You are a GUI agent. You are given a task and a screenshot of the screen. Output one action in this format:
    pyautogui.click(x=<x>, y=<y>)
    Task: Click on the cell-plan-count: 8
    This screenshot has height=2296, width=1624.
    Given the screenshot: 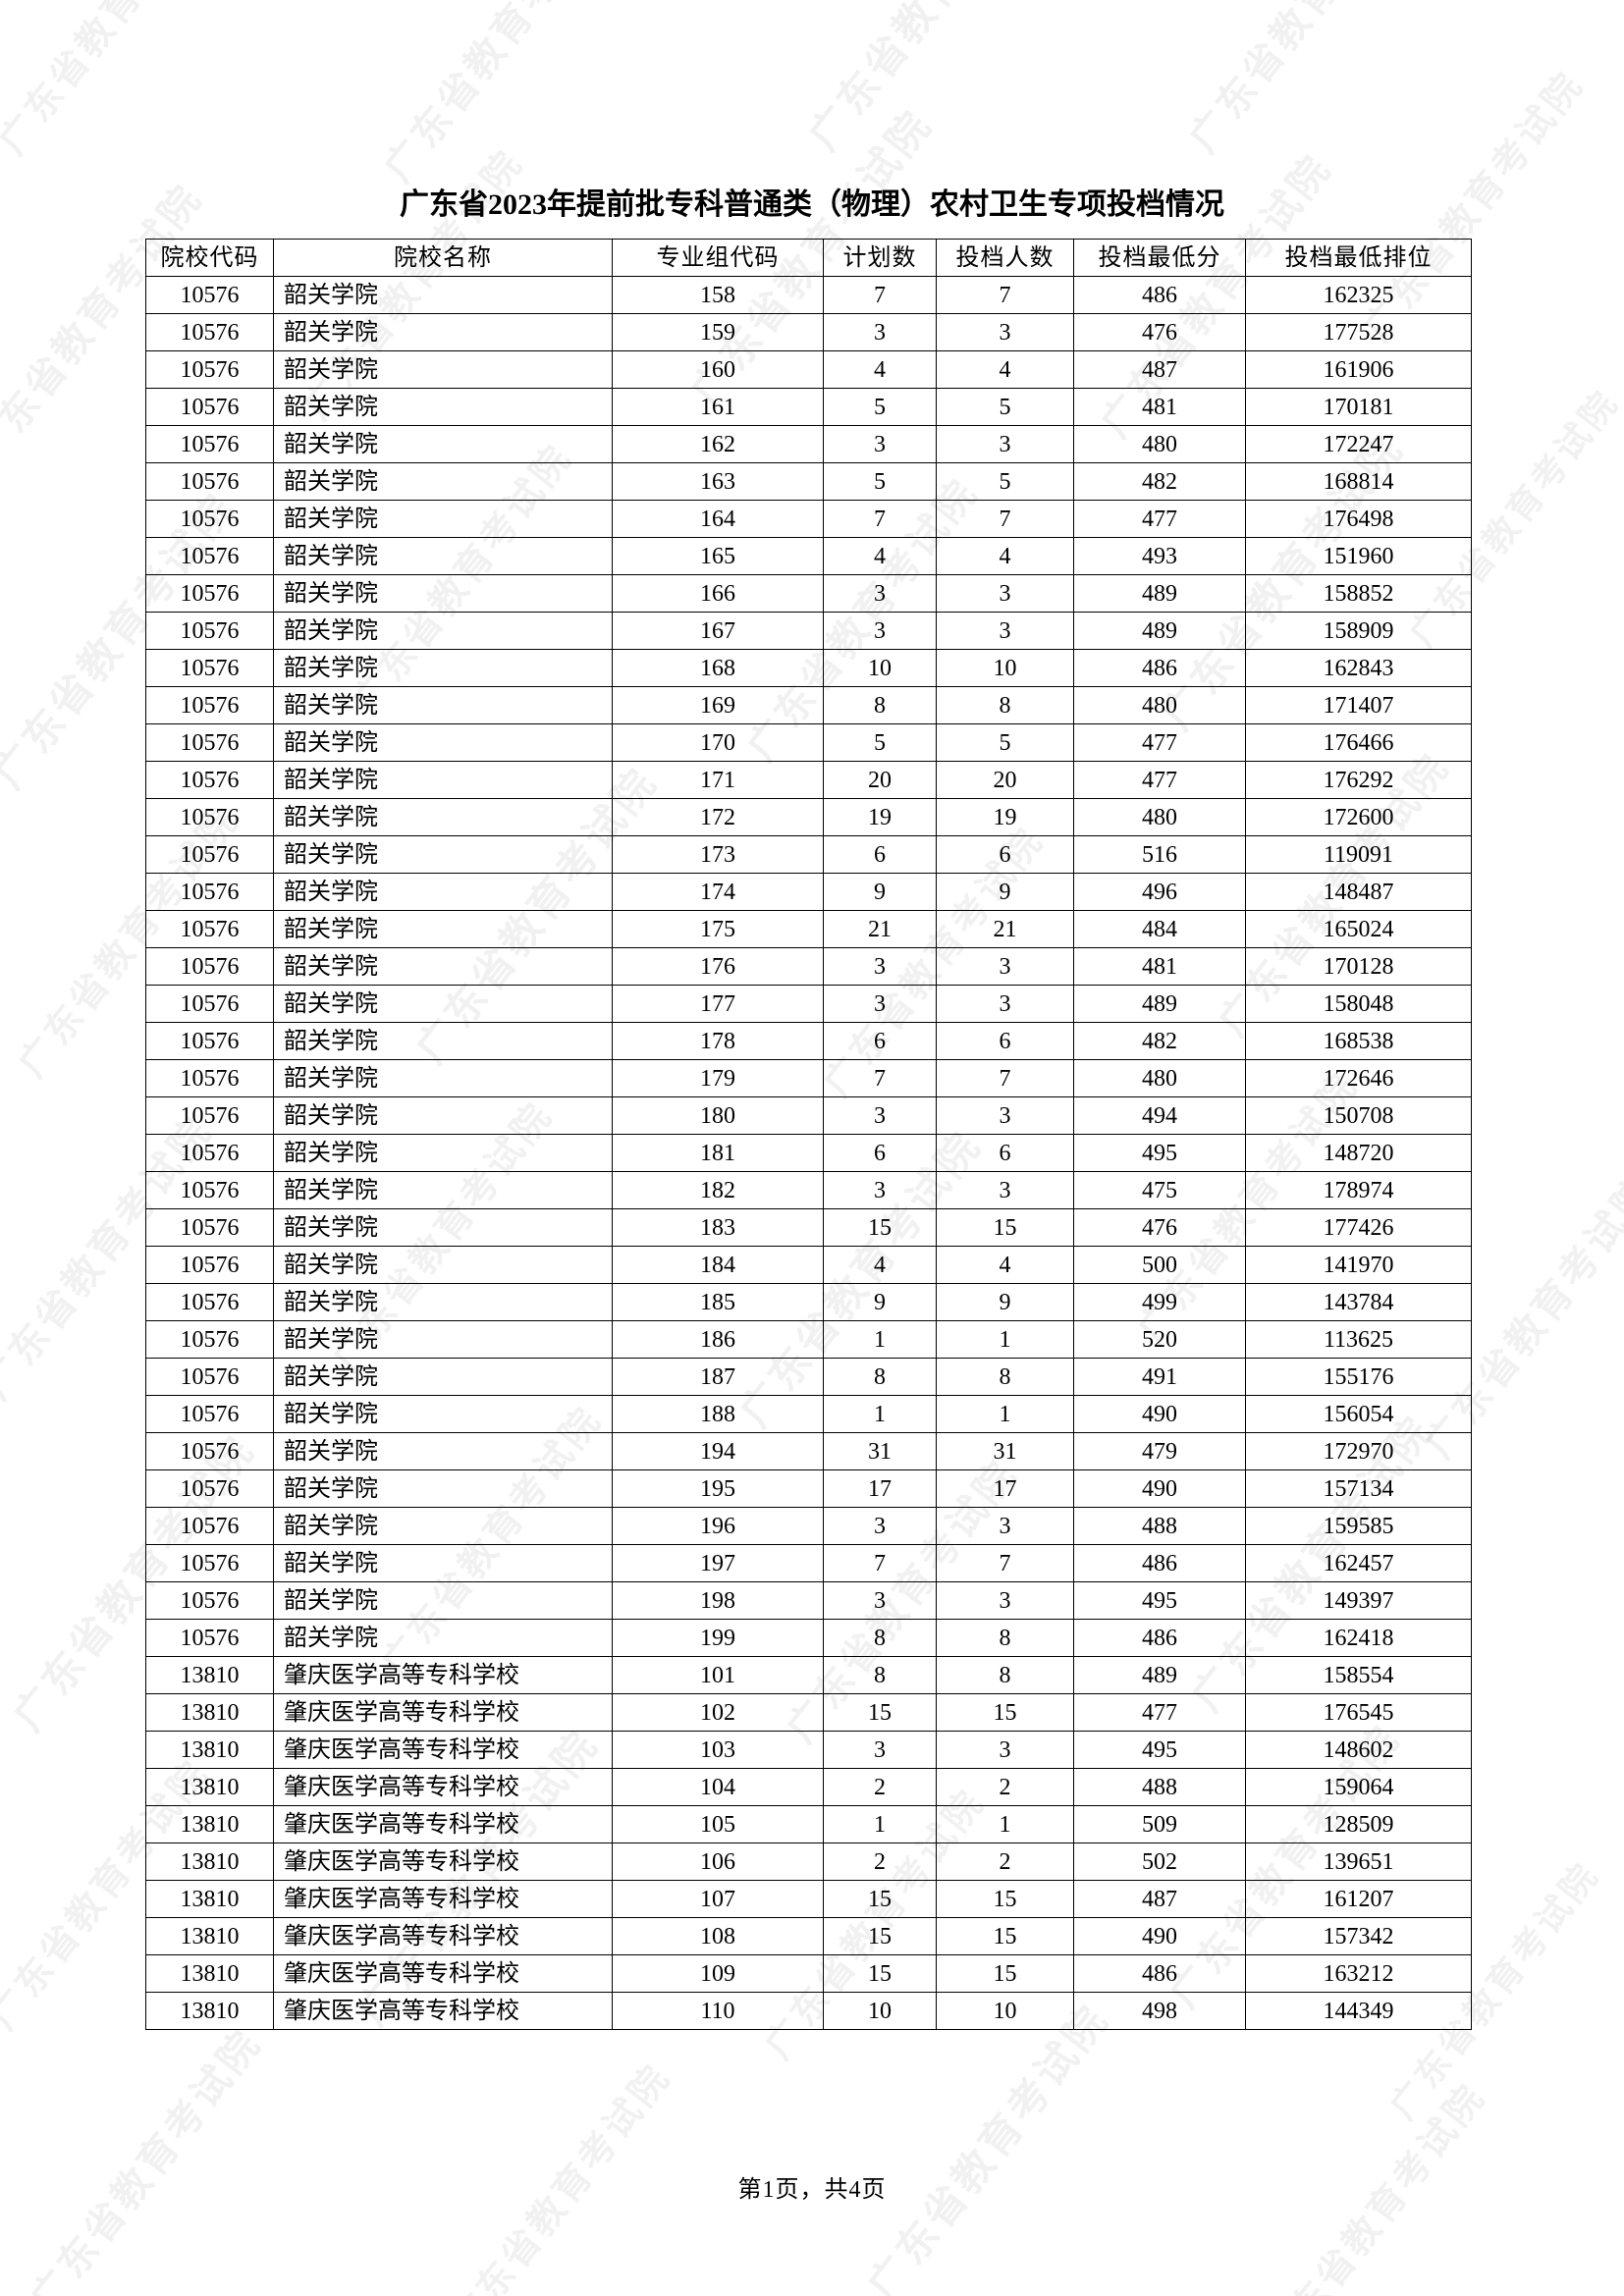 What is the action you would take?
    pyautogui.click(x=880, y=1638)
    